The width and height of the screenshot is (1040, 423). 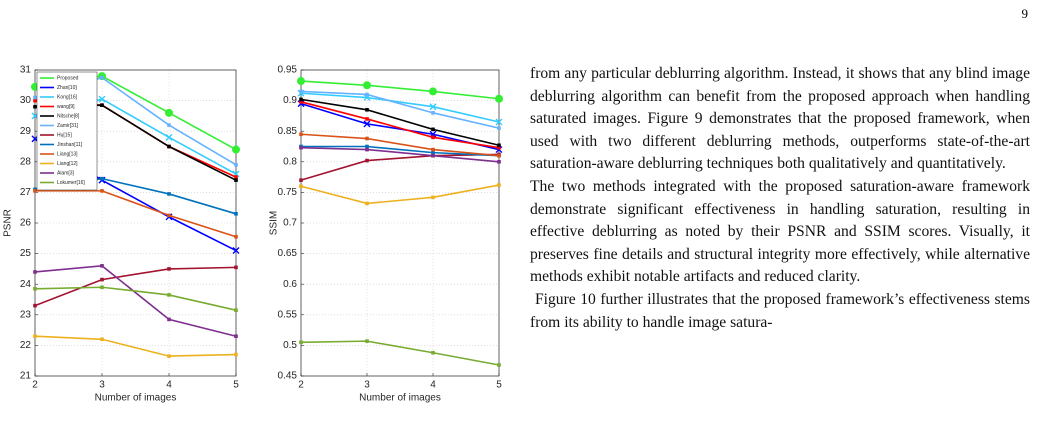 What do you see at coordinates (8, 223) in the screenshot?
I see `y-axis-label: PSNR` at bounding box center [8, 223].